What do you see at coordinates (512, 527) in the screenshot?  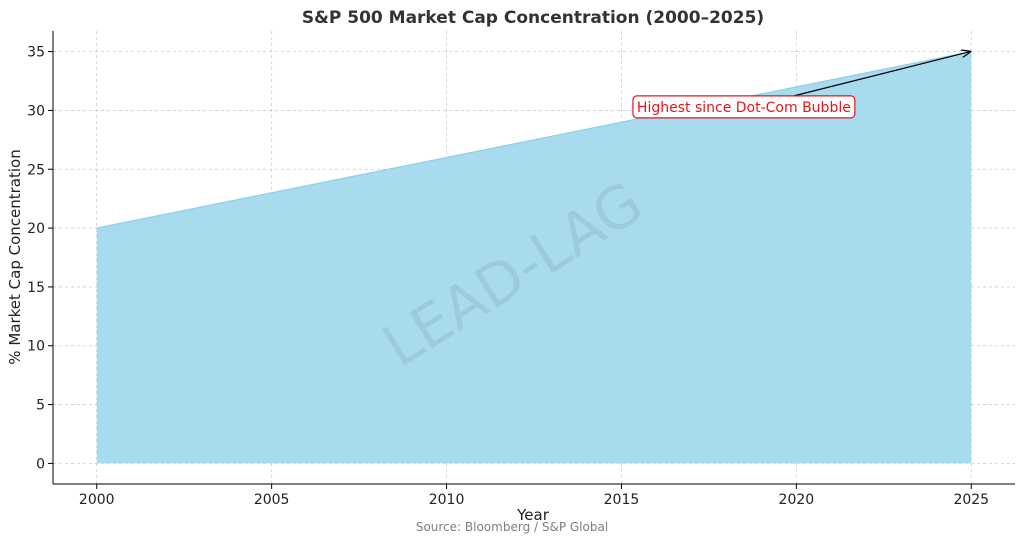 I see `source-note: Source: Bloomberg / S&P Global` at bounding box center [512, 527].